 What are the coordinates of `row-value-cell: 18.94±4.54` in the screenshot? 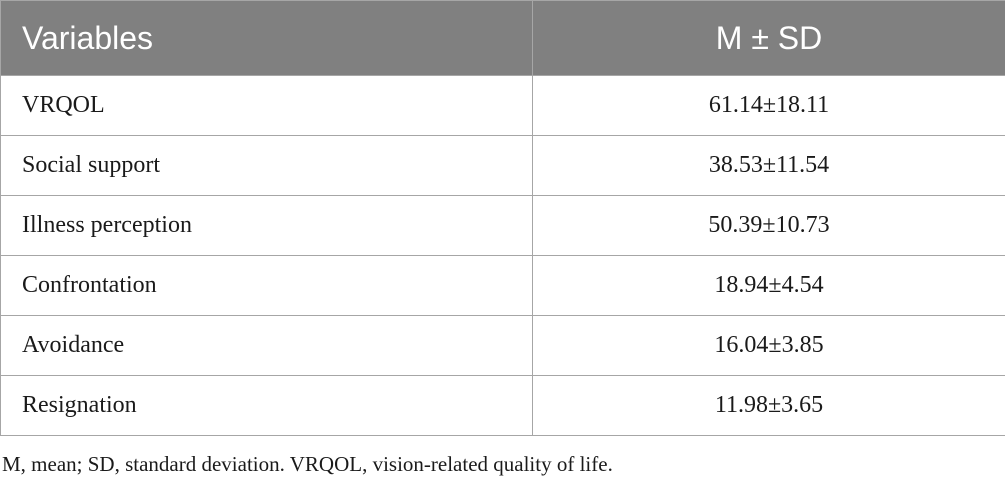 It's located at (768, 285).